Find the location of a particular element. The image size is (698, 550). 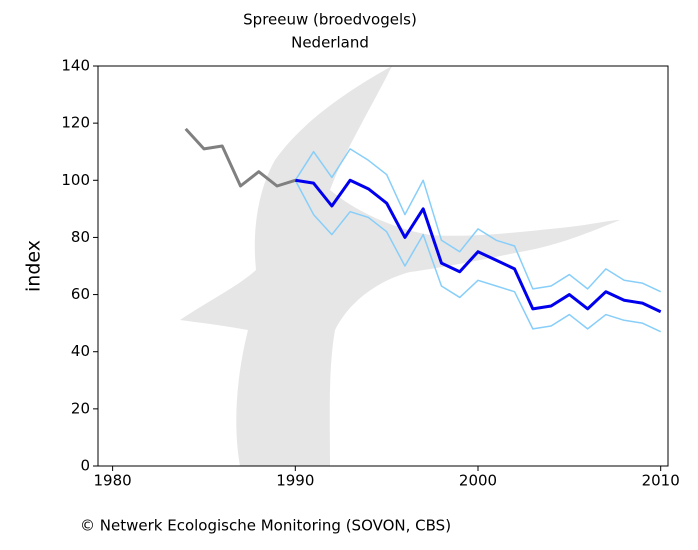

y-tick-label: 0 is located at coordinates (85, 466).